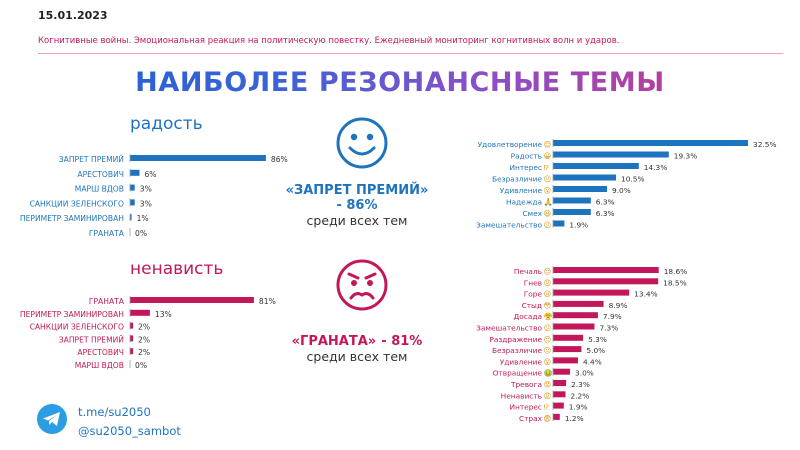 This screenshot has width=800, height=450. Describe the element at coordinates (150, 174) in the screenshot. I see `value-label: 6%` at that location.